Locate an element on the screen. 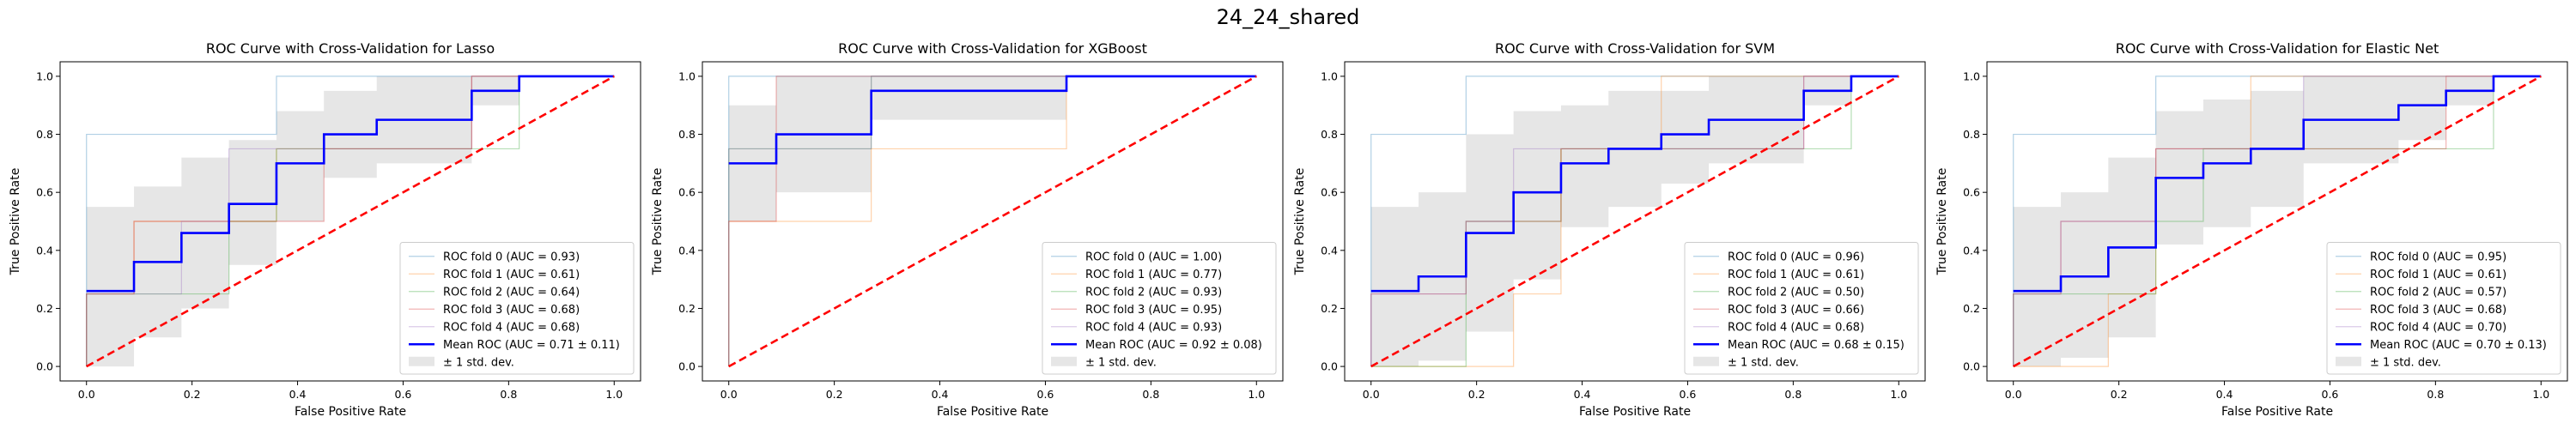 This screenshot has width=2576, height=429. roc-fold-1-curve is located at coordinates (1634, 222).